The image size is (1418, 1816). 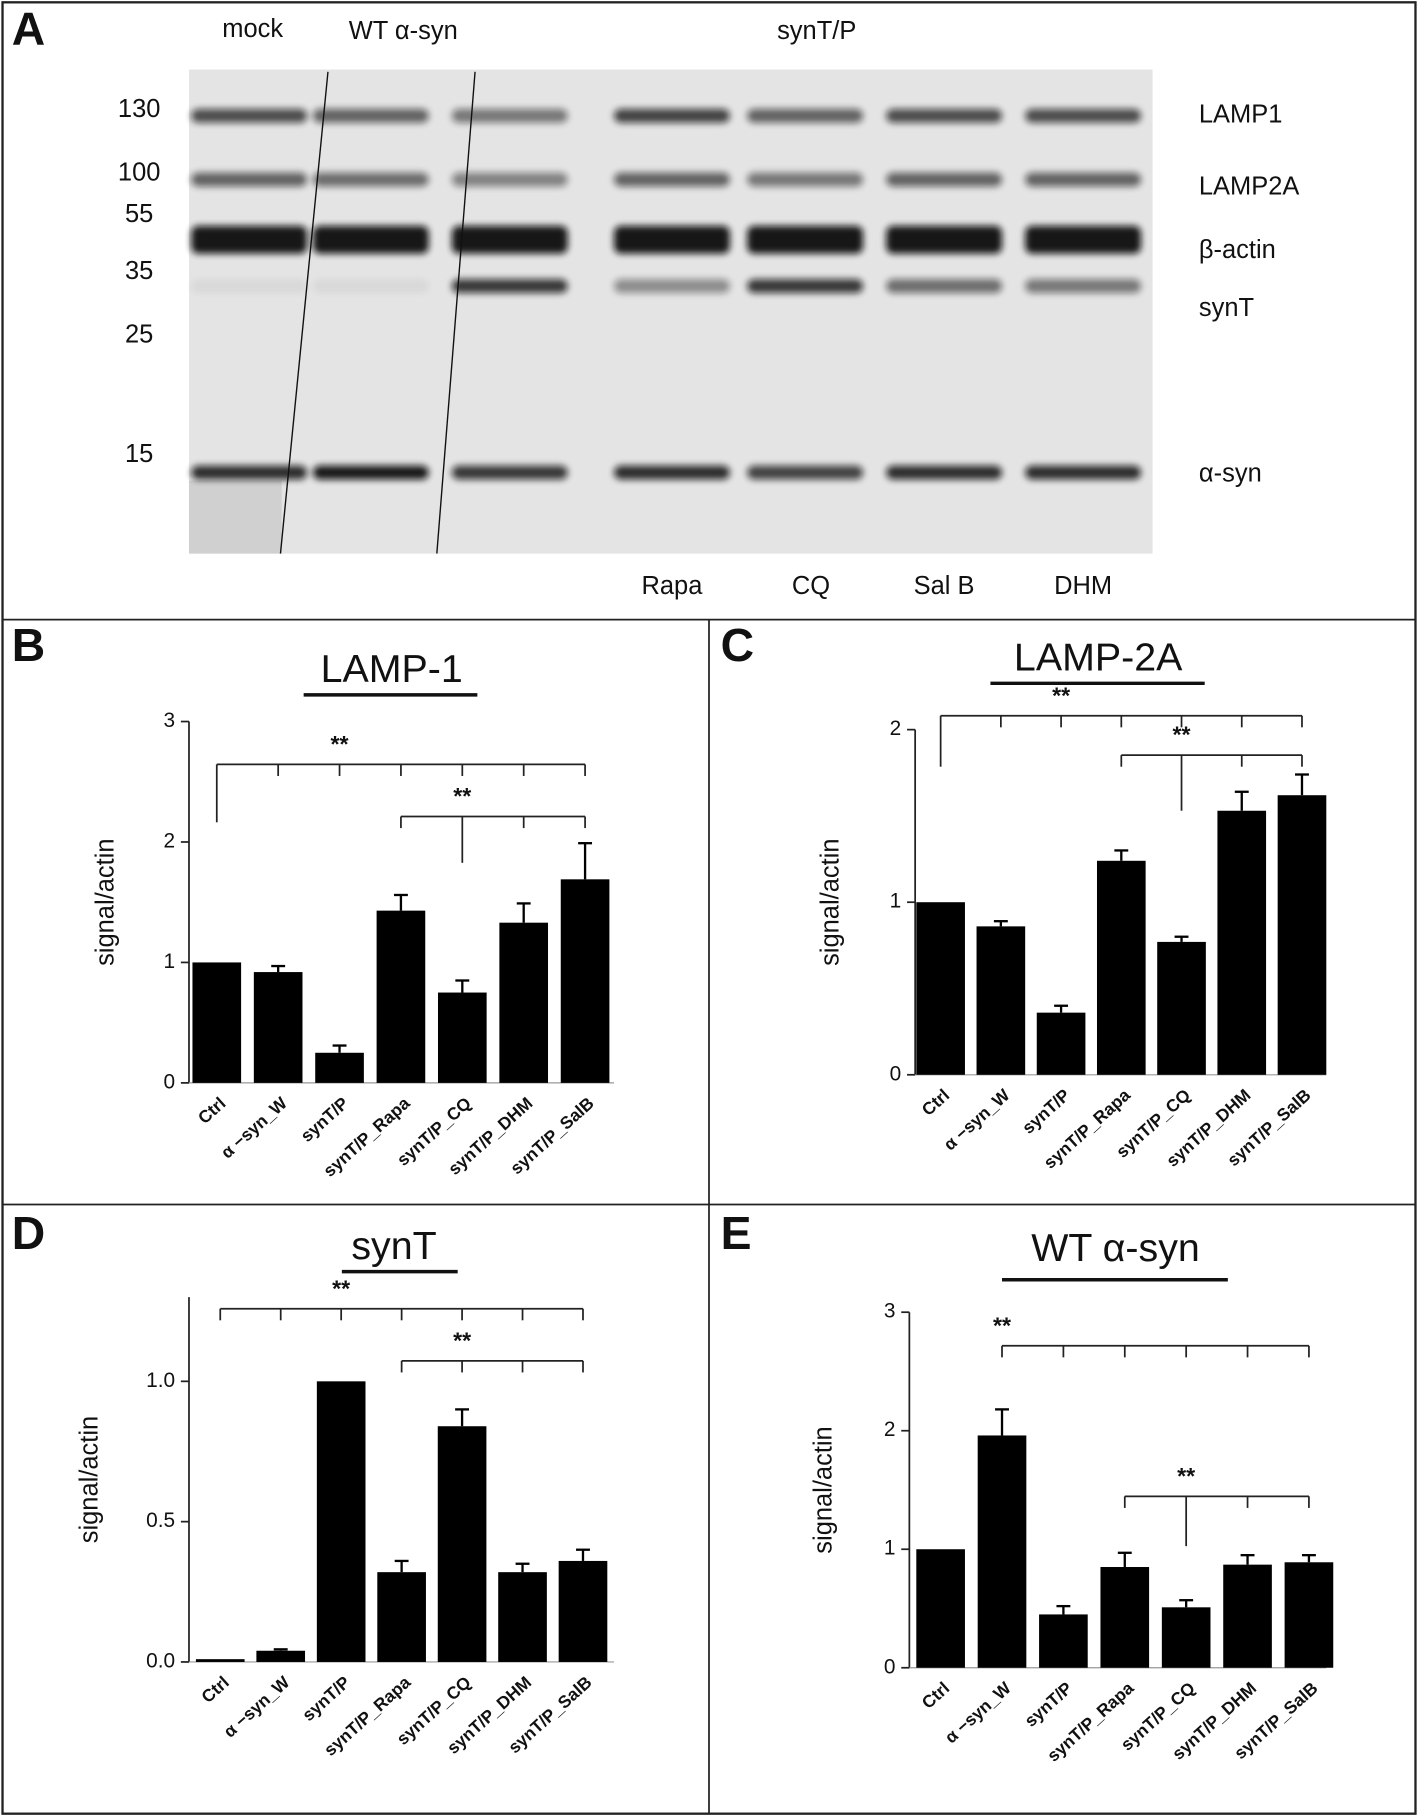 What do you see at coordinates (1241, 115) in the screenshot?
I see `band-label: LAMP1` at bounding box center [1241, 115].